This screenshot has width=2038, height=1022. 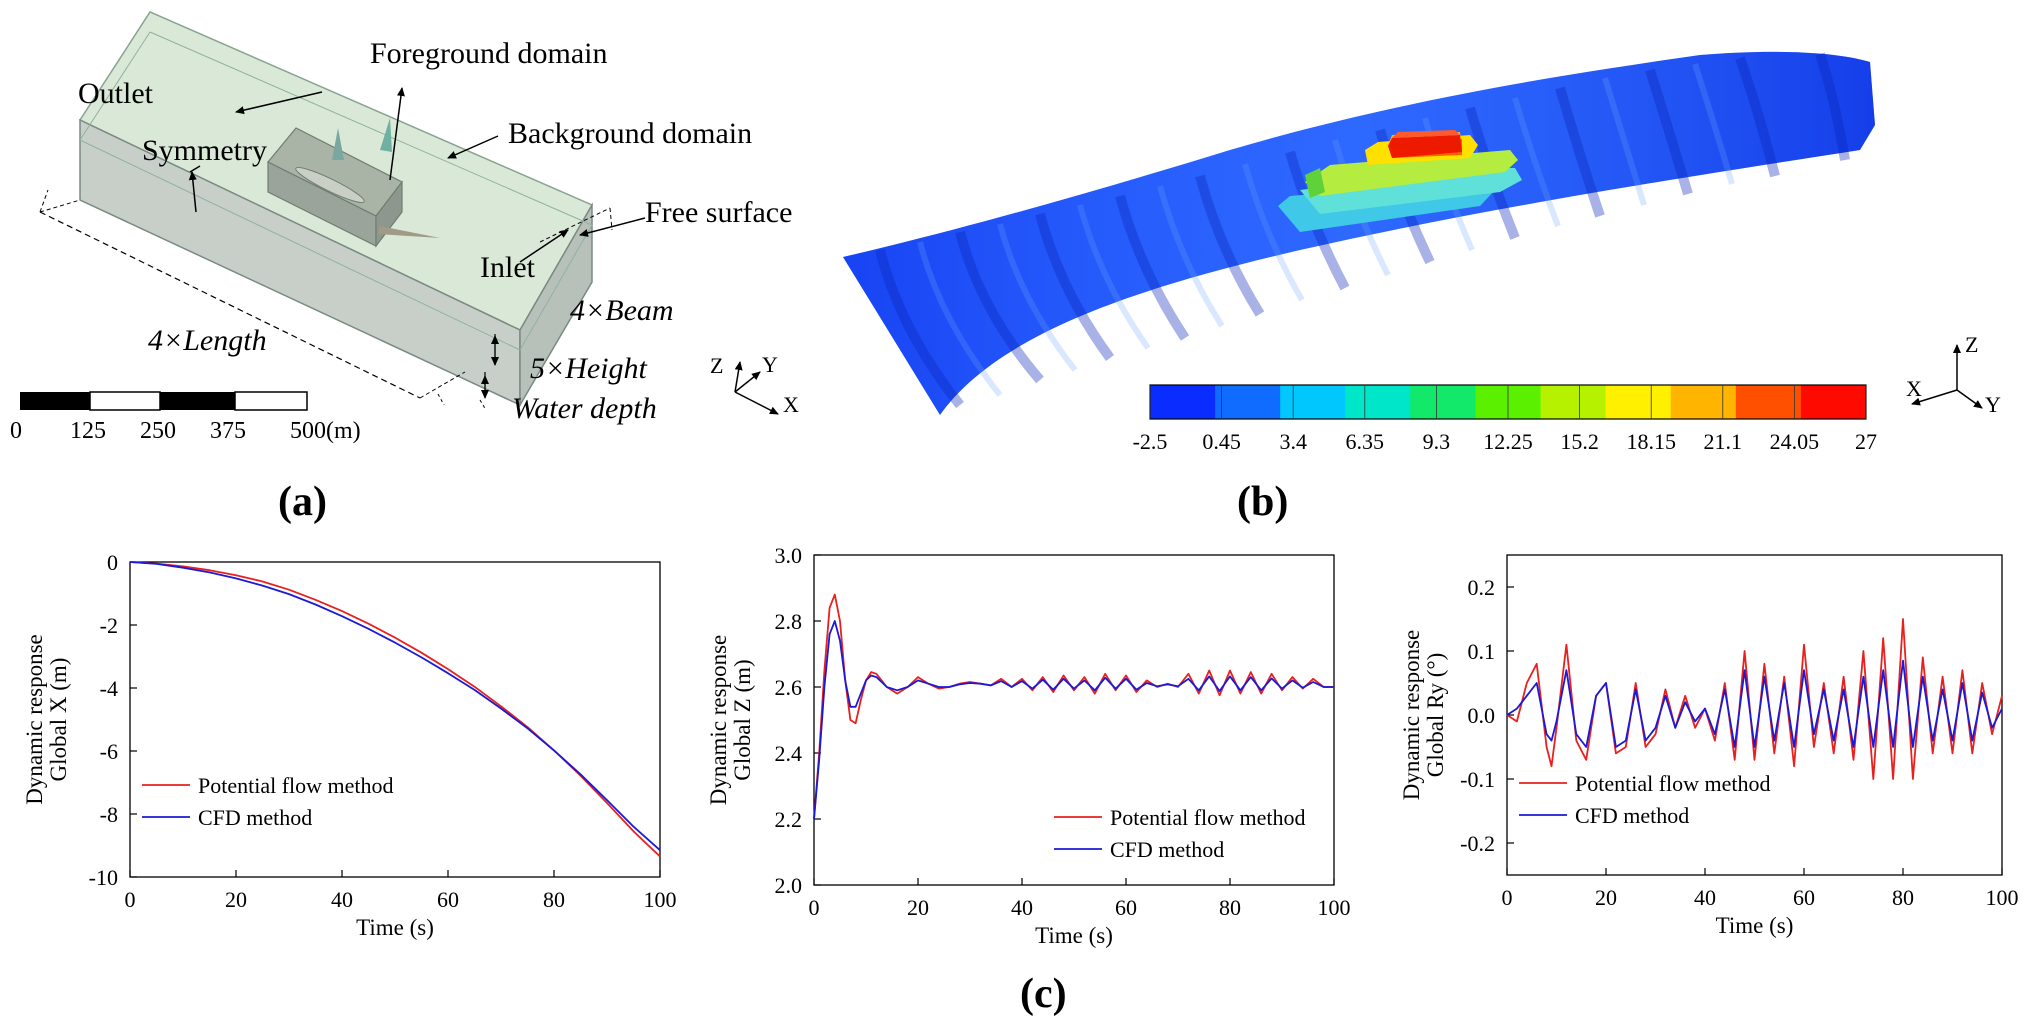 I want to click on colorbar-tick-label: 9.3, so click(x=1437, y=441).